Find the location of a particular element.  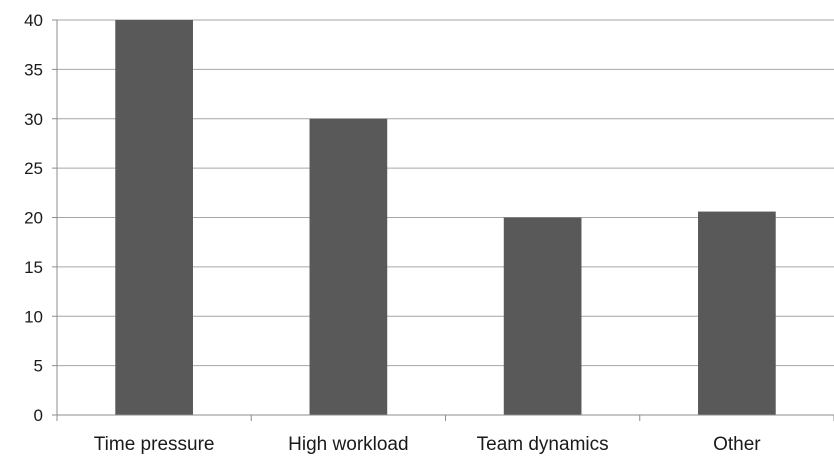

x-category-label: Team dynamics is located at coordinates (543, 444).